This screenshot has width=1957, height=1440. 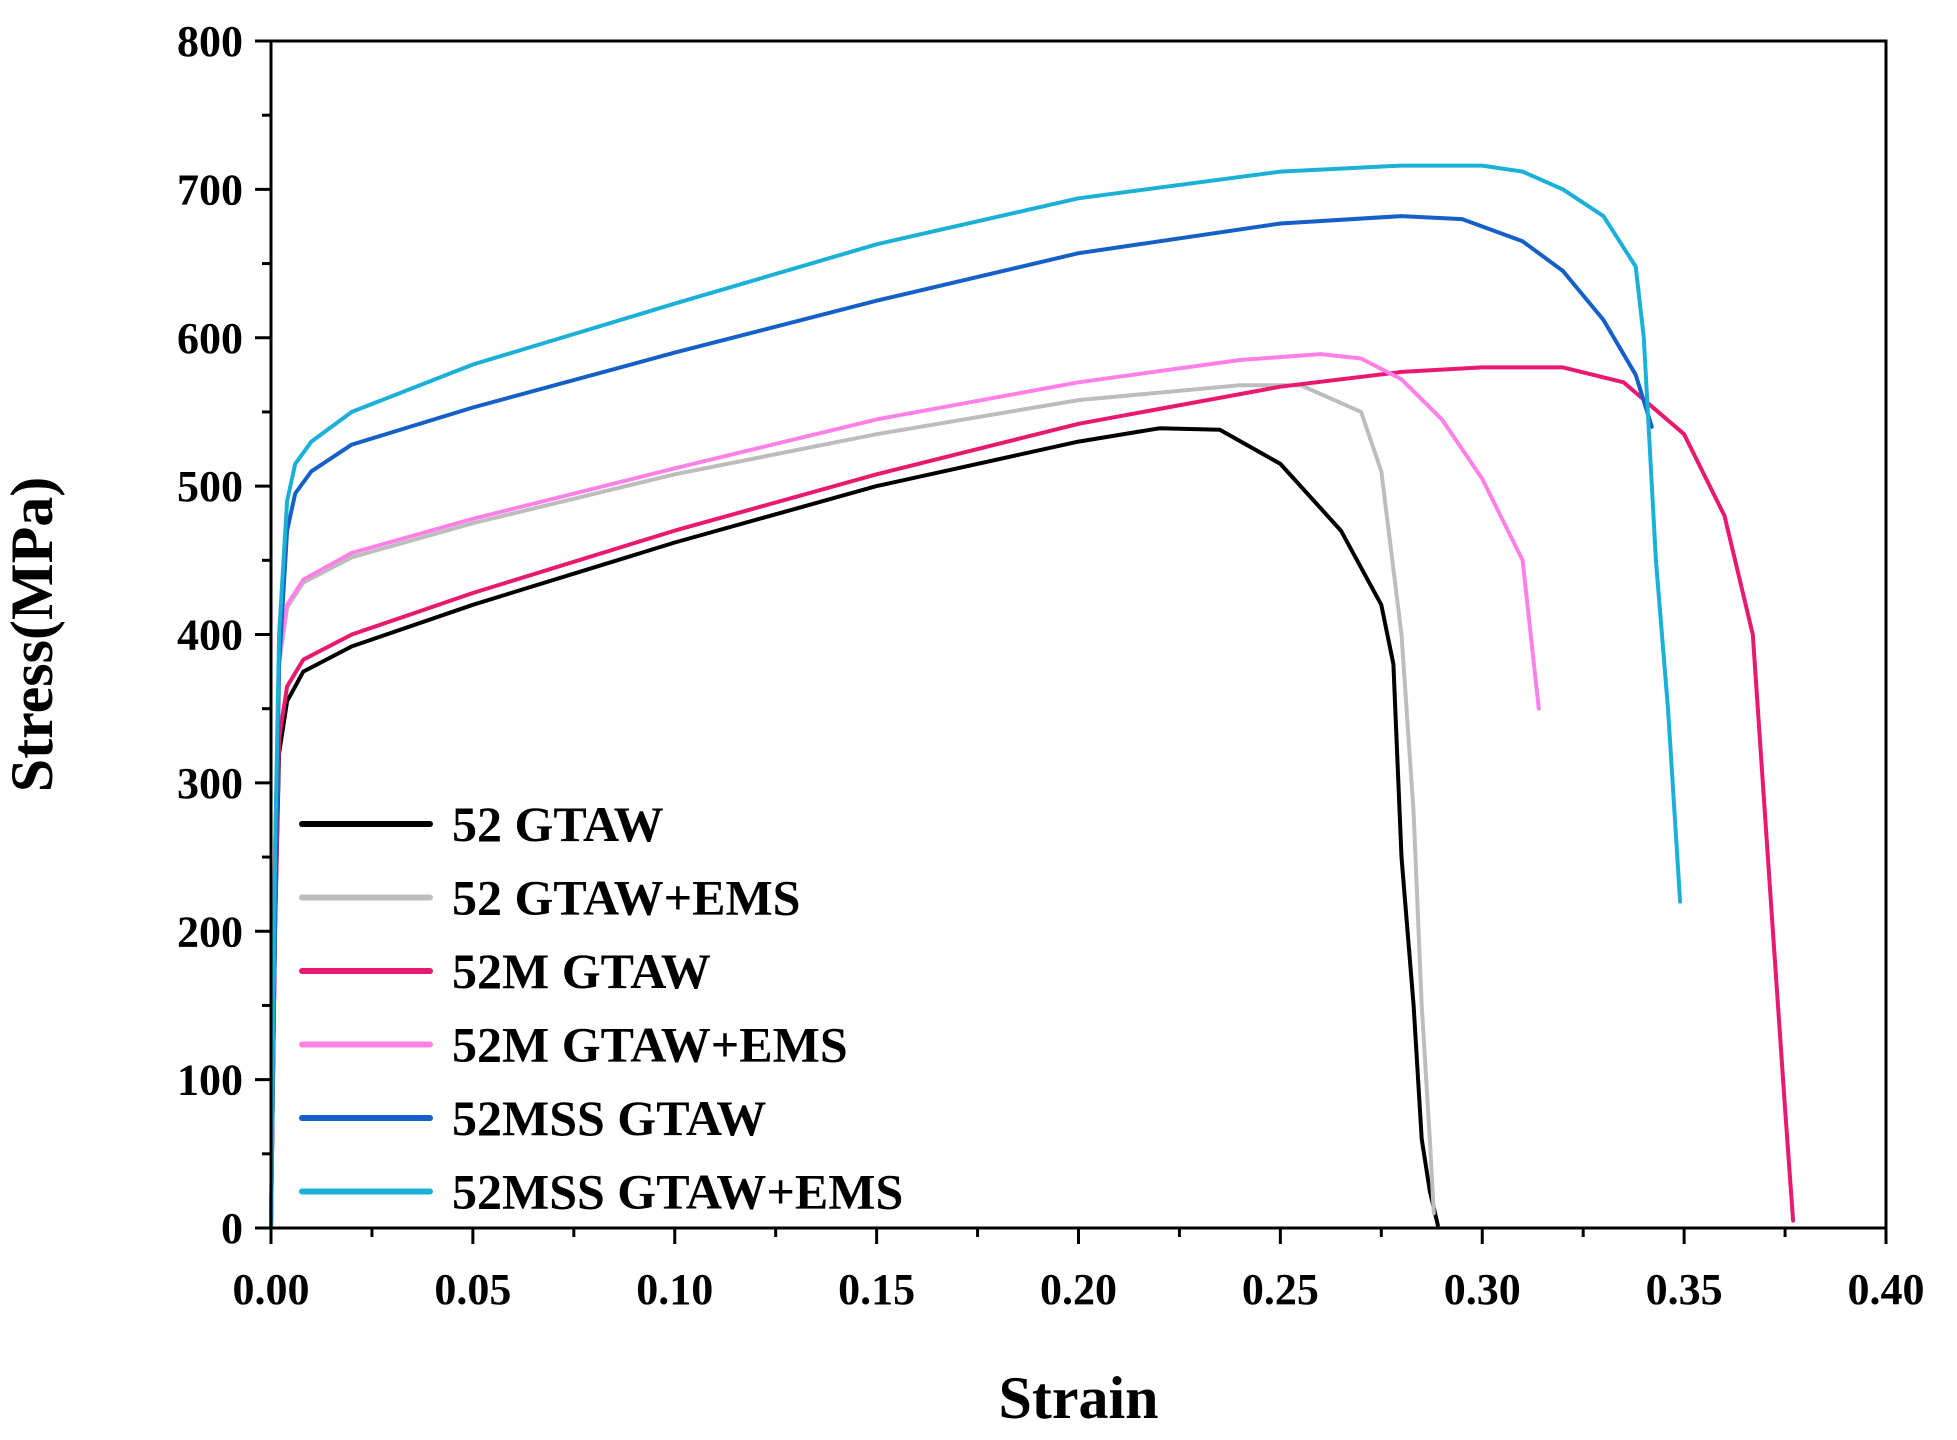 I want to click on y-axis-title: Stress(MPa), so click(x=32, y=634).